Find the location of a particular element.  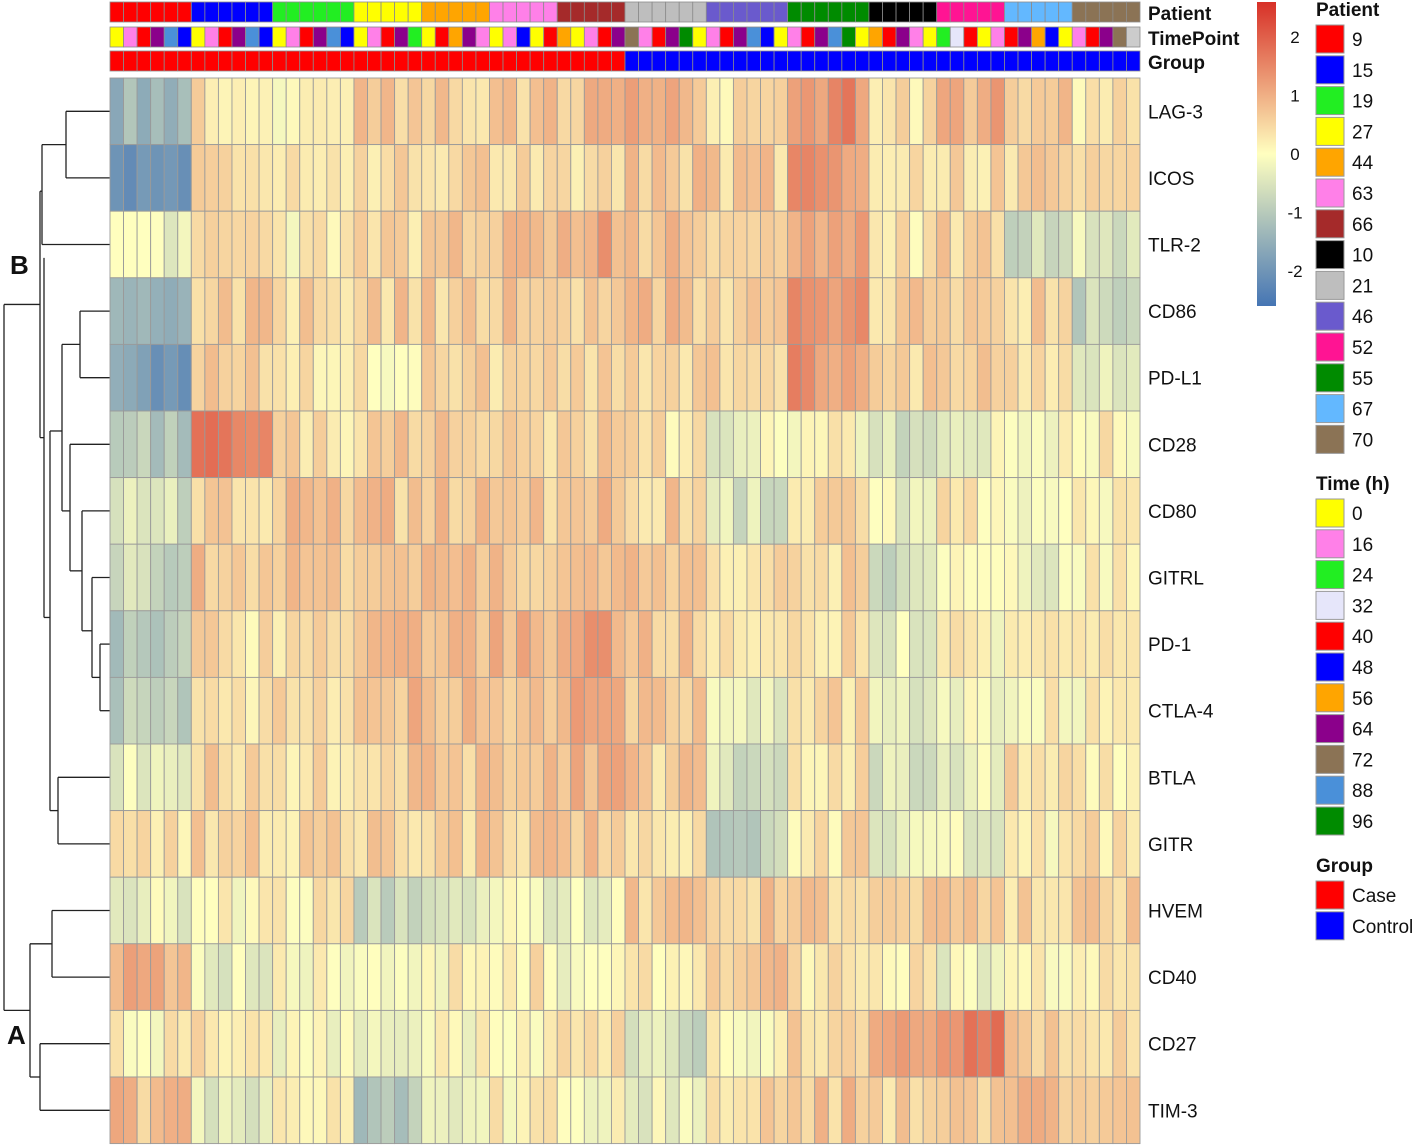

cluster-label-a: A is located at coordinates (16, 1035).